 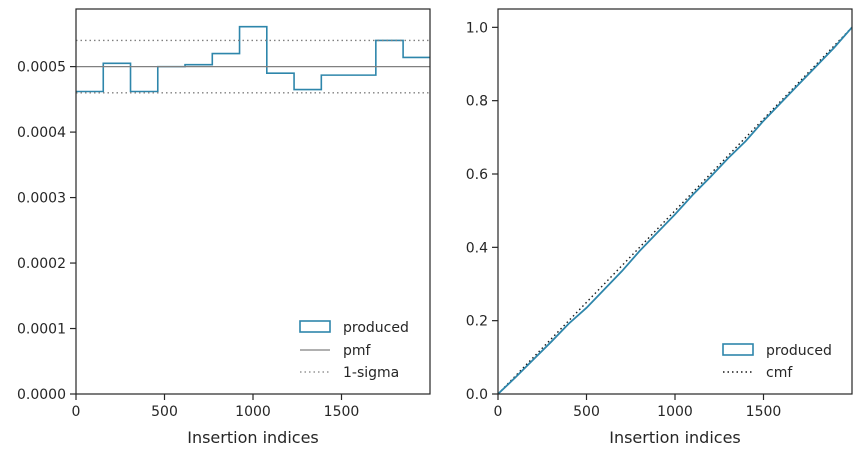 I want to click on left-x-axis-title: Insertion indices, so click(x=253, y=437).